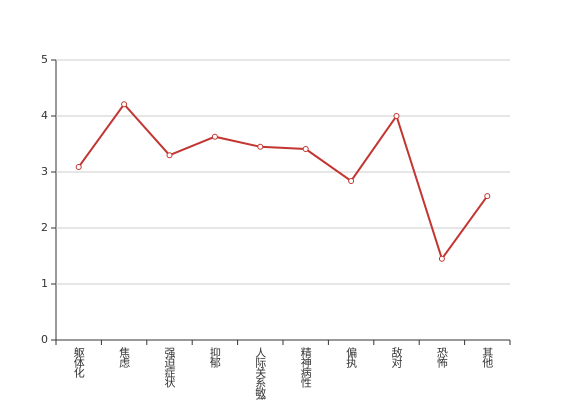 The width and height of the screenshot is (567, 400). Describe the element at coordinates (214, 357) in the screenshot. I see `x-tick-label: 抑郁` at that location.